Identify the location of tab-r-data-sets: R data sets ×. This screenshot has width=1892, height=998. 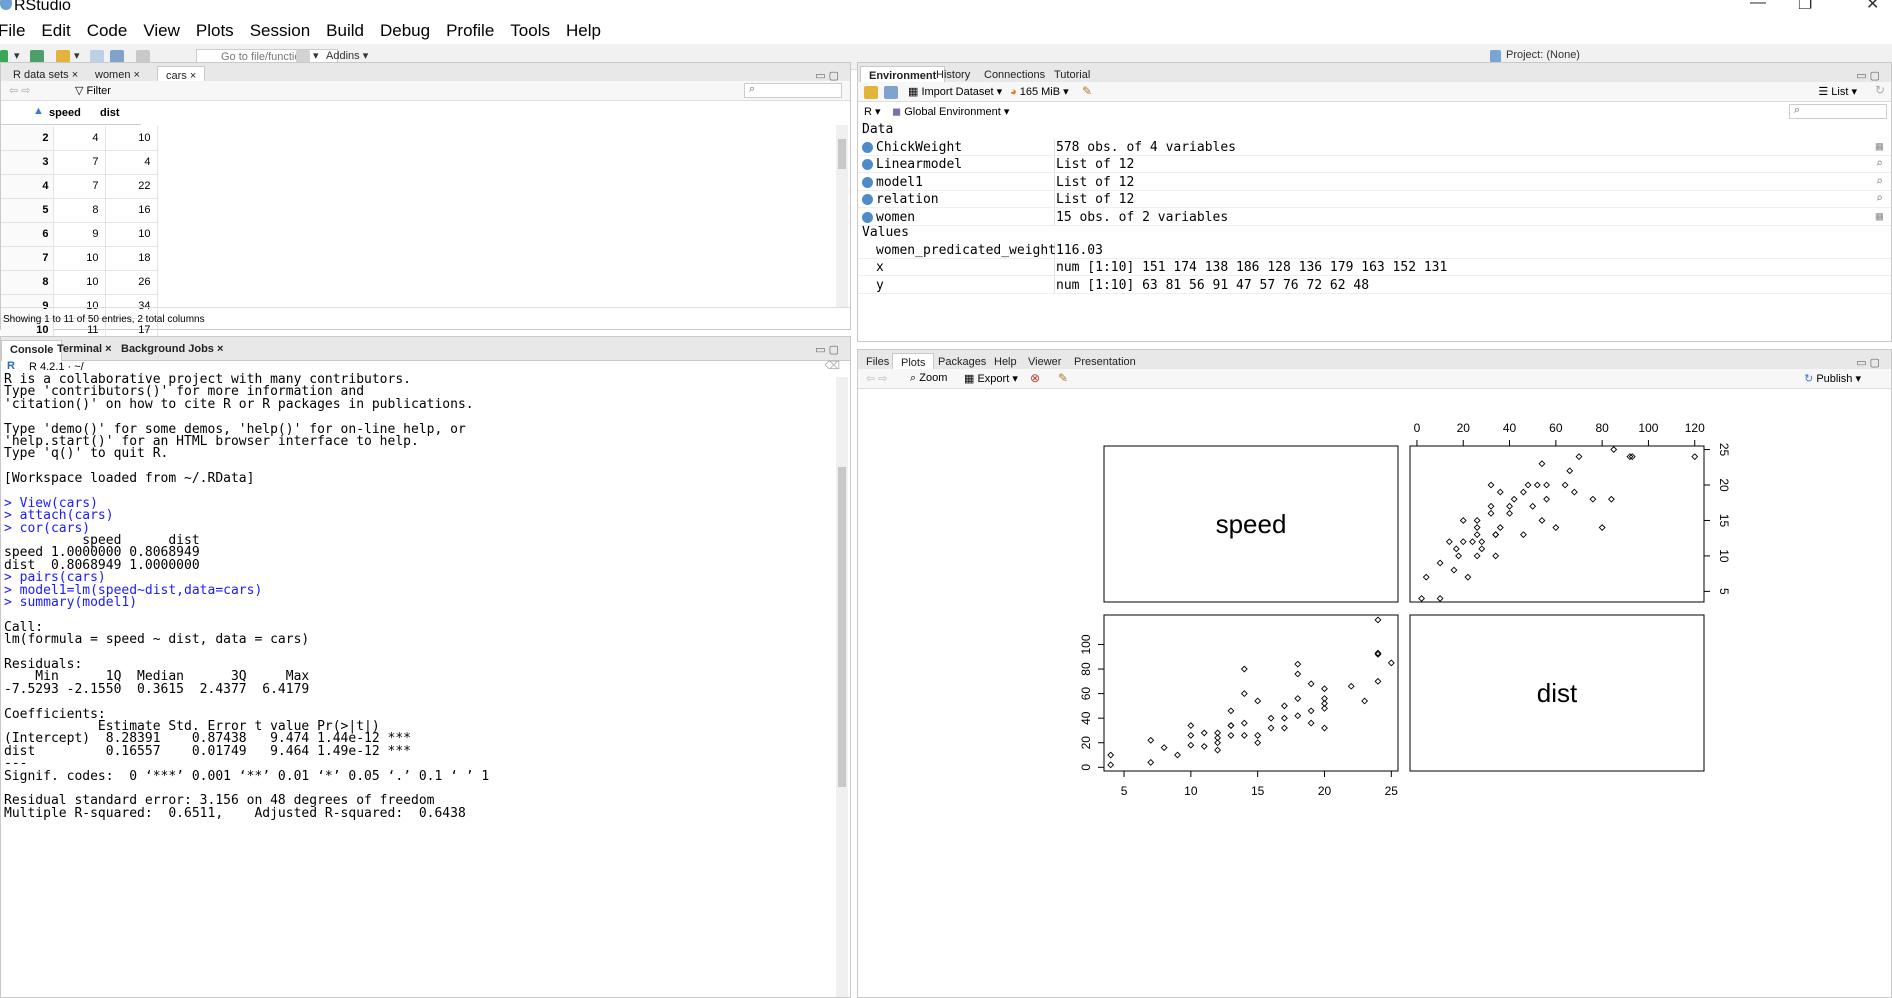
(45, 76).